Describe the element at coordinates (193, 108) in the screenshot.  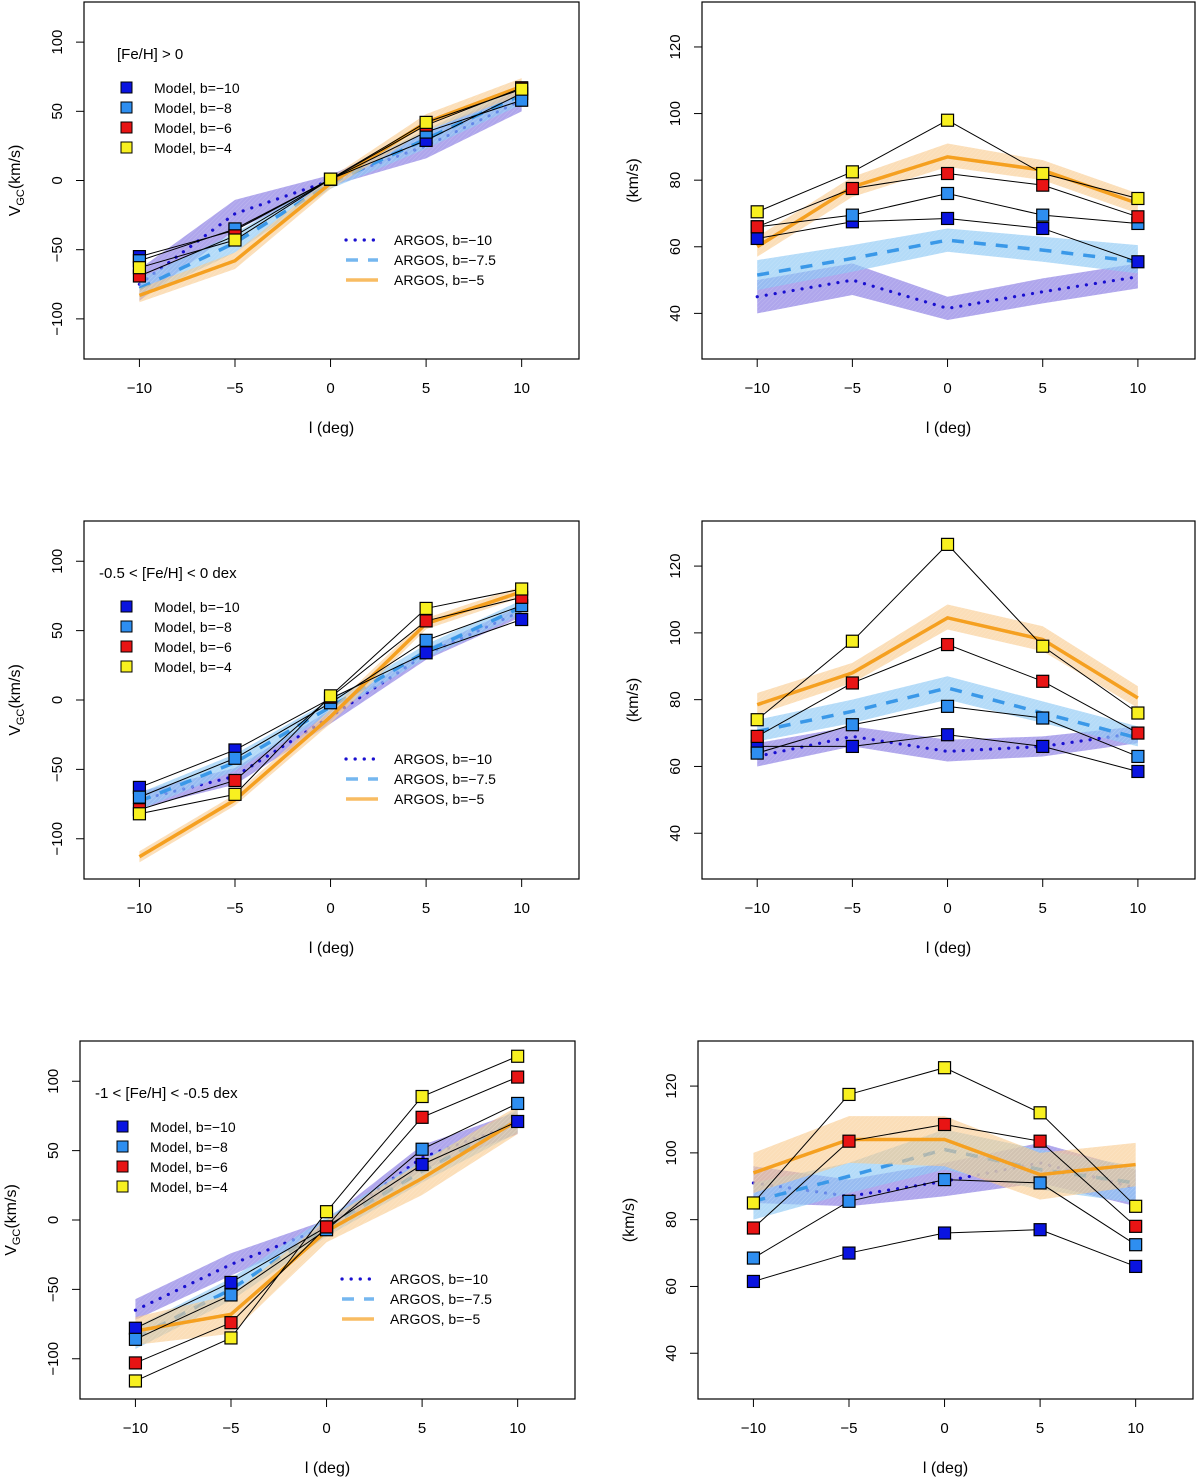
I see `legend-label: Model, b=−8` at that location.